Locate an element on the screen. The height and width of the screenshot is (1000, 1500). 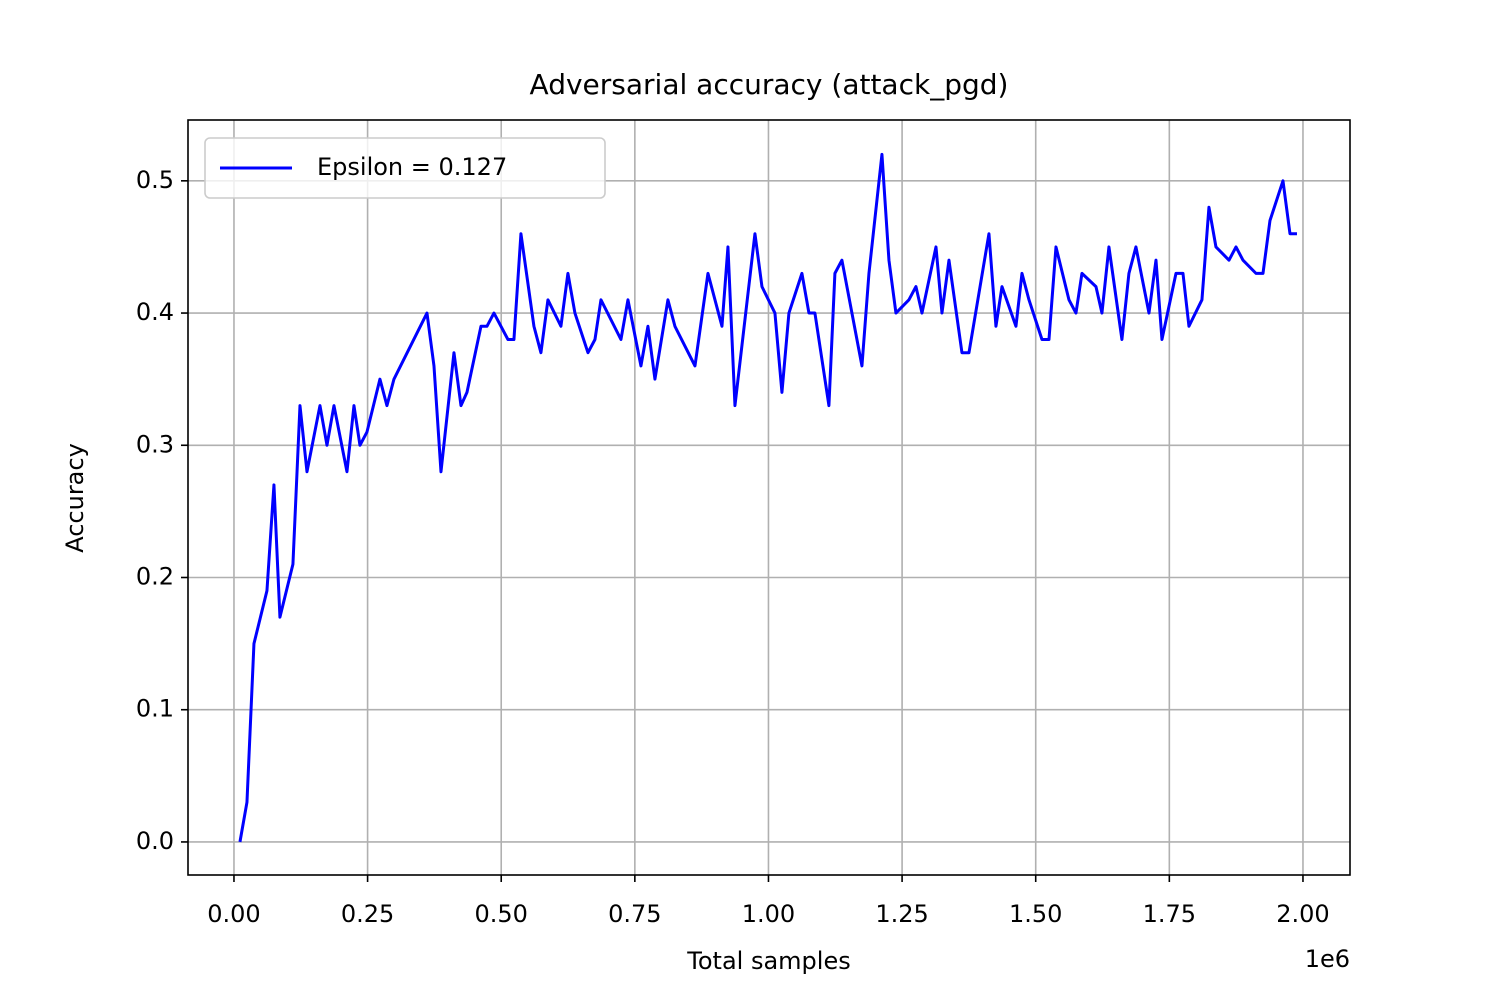
y-tick-label: 0.4 is located at coordinates (155, 312).